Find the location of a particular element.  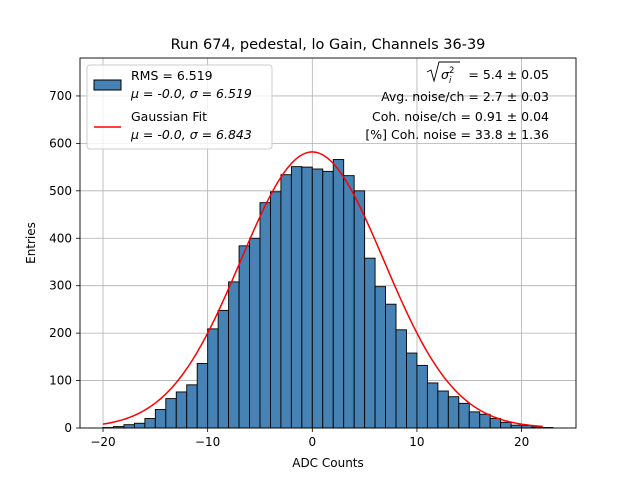

y-axis-ticks: 0 100 200 300 400 500 600 700 is located at coordinates (64, 262).